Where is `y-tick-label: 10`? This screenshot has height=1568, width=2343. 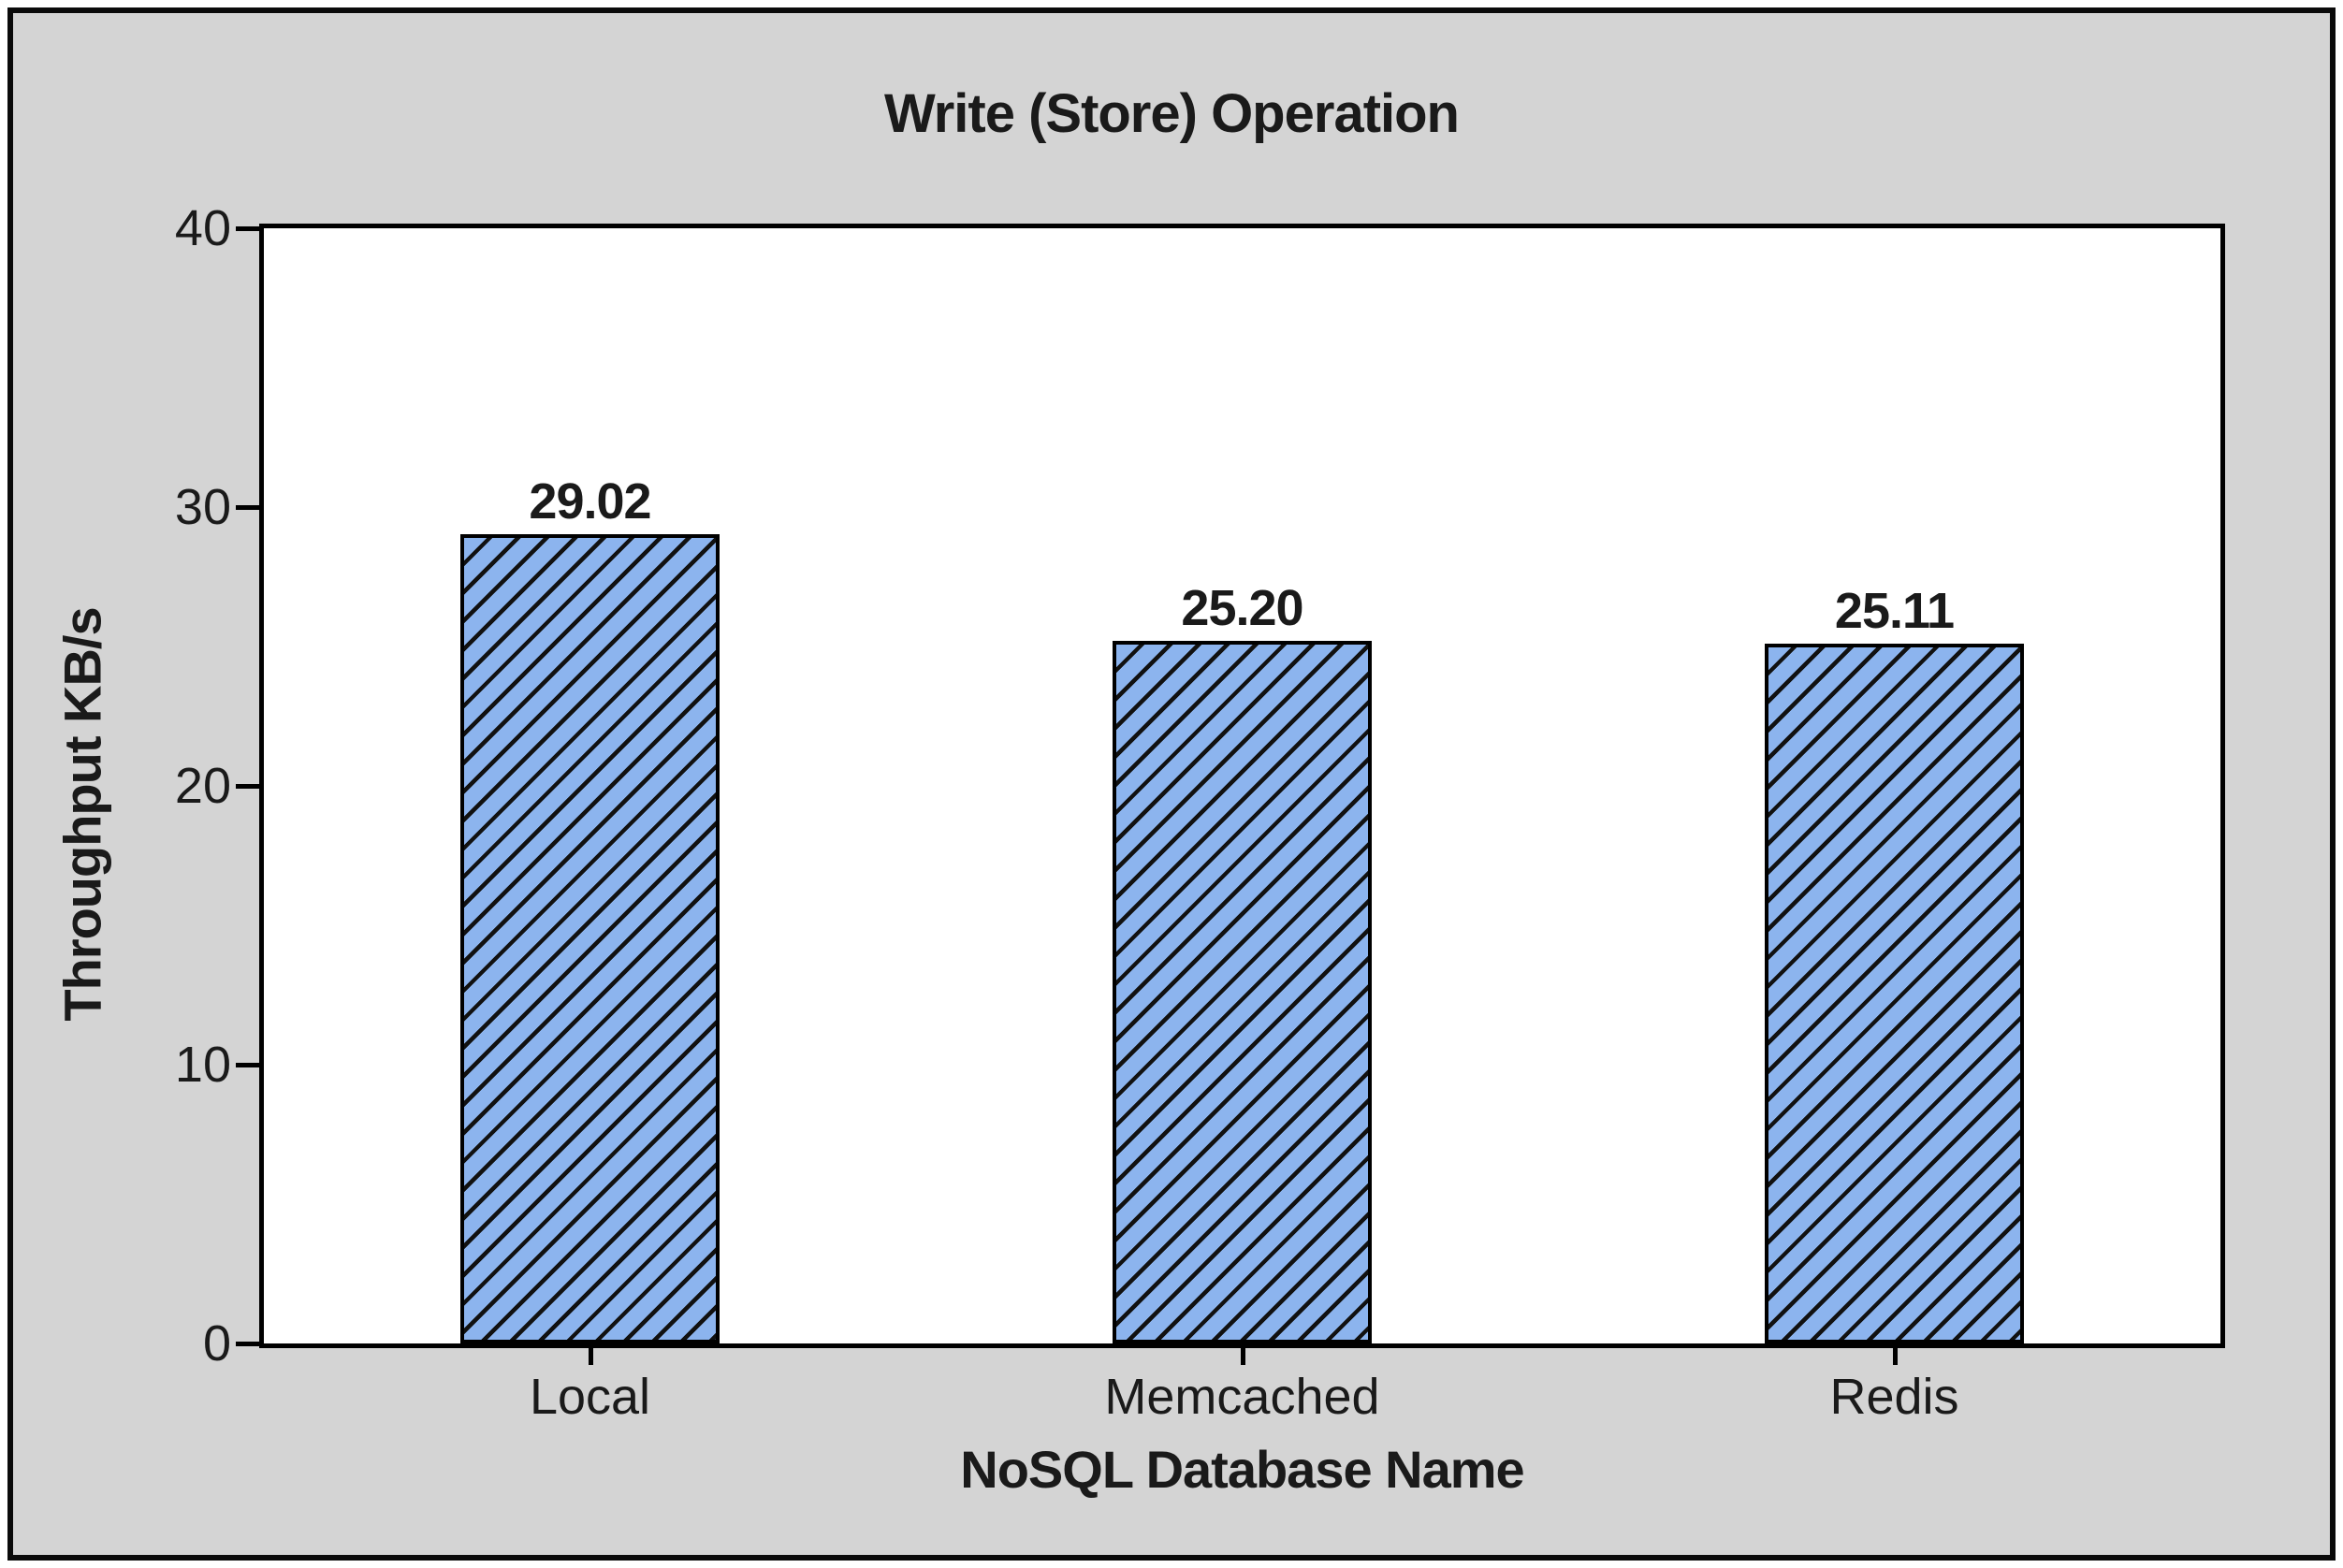 y-tick-label: 10 is located at coordinates (202, 1065).